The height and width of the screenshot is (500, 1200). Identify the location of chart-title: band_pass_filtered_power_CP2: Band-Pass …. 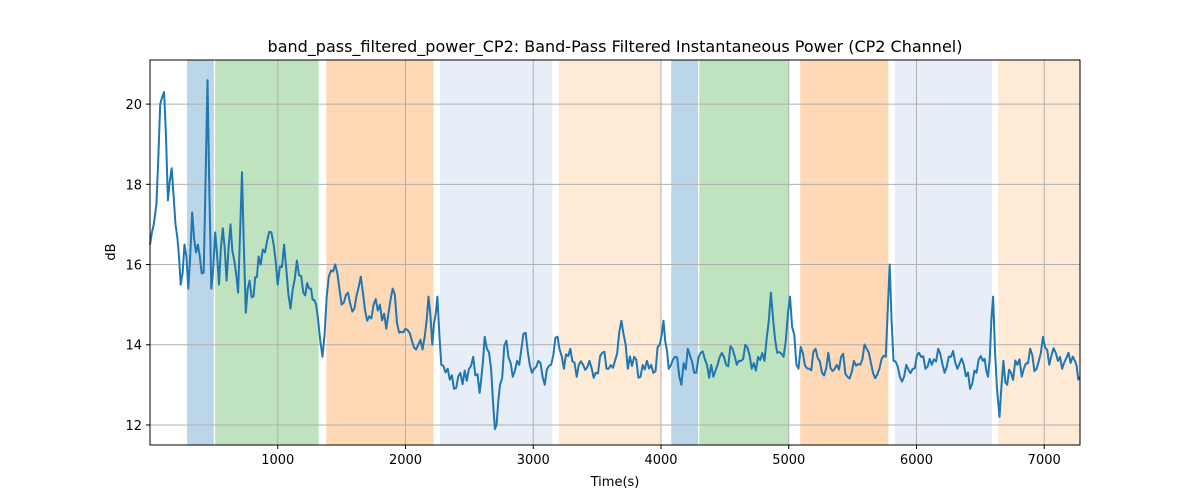
(615, 47).